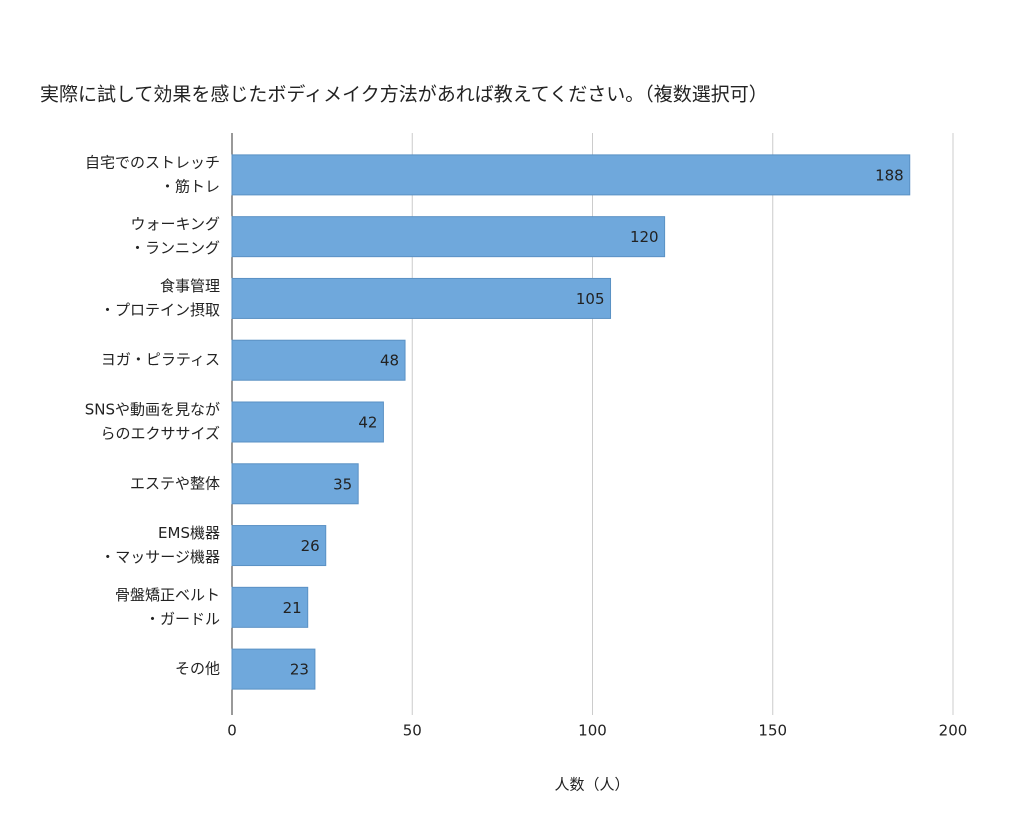 The width and height of the screenshot is (1024, 837). I want to click on data-label: 120, so click(644, 237).